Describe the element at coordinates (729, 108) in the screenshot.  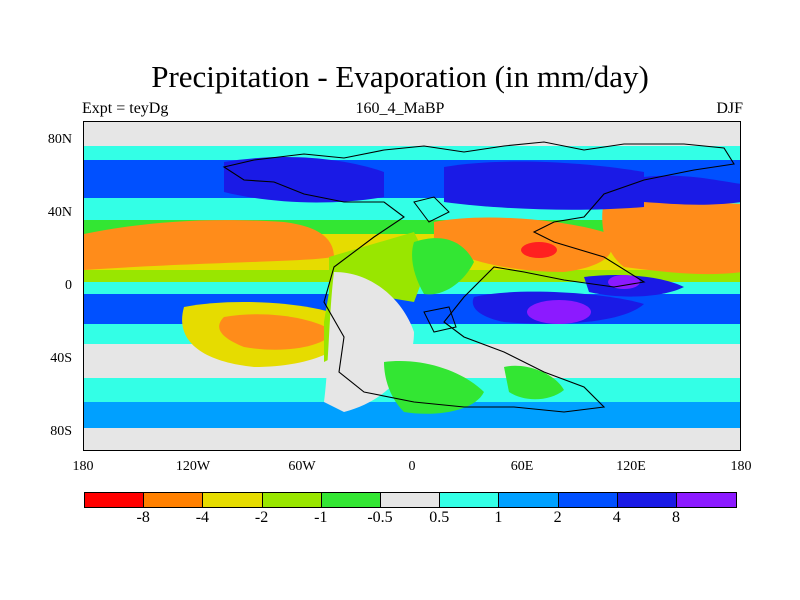
I see `season-label: DJF` at that location.